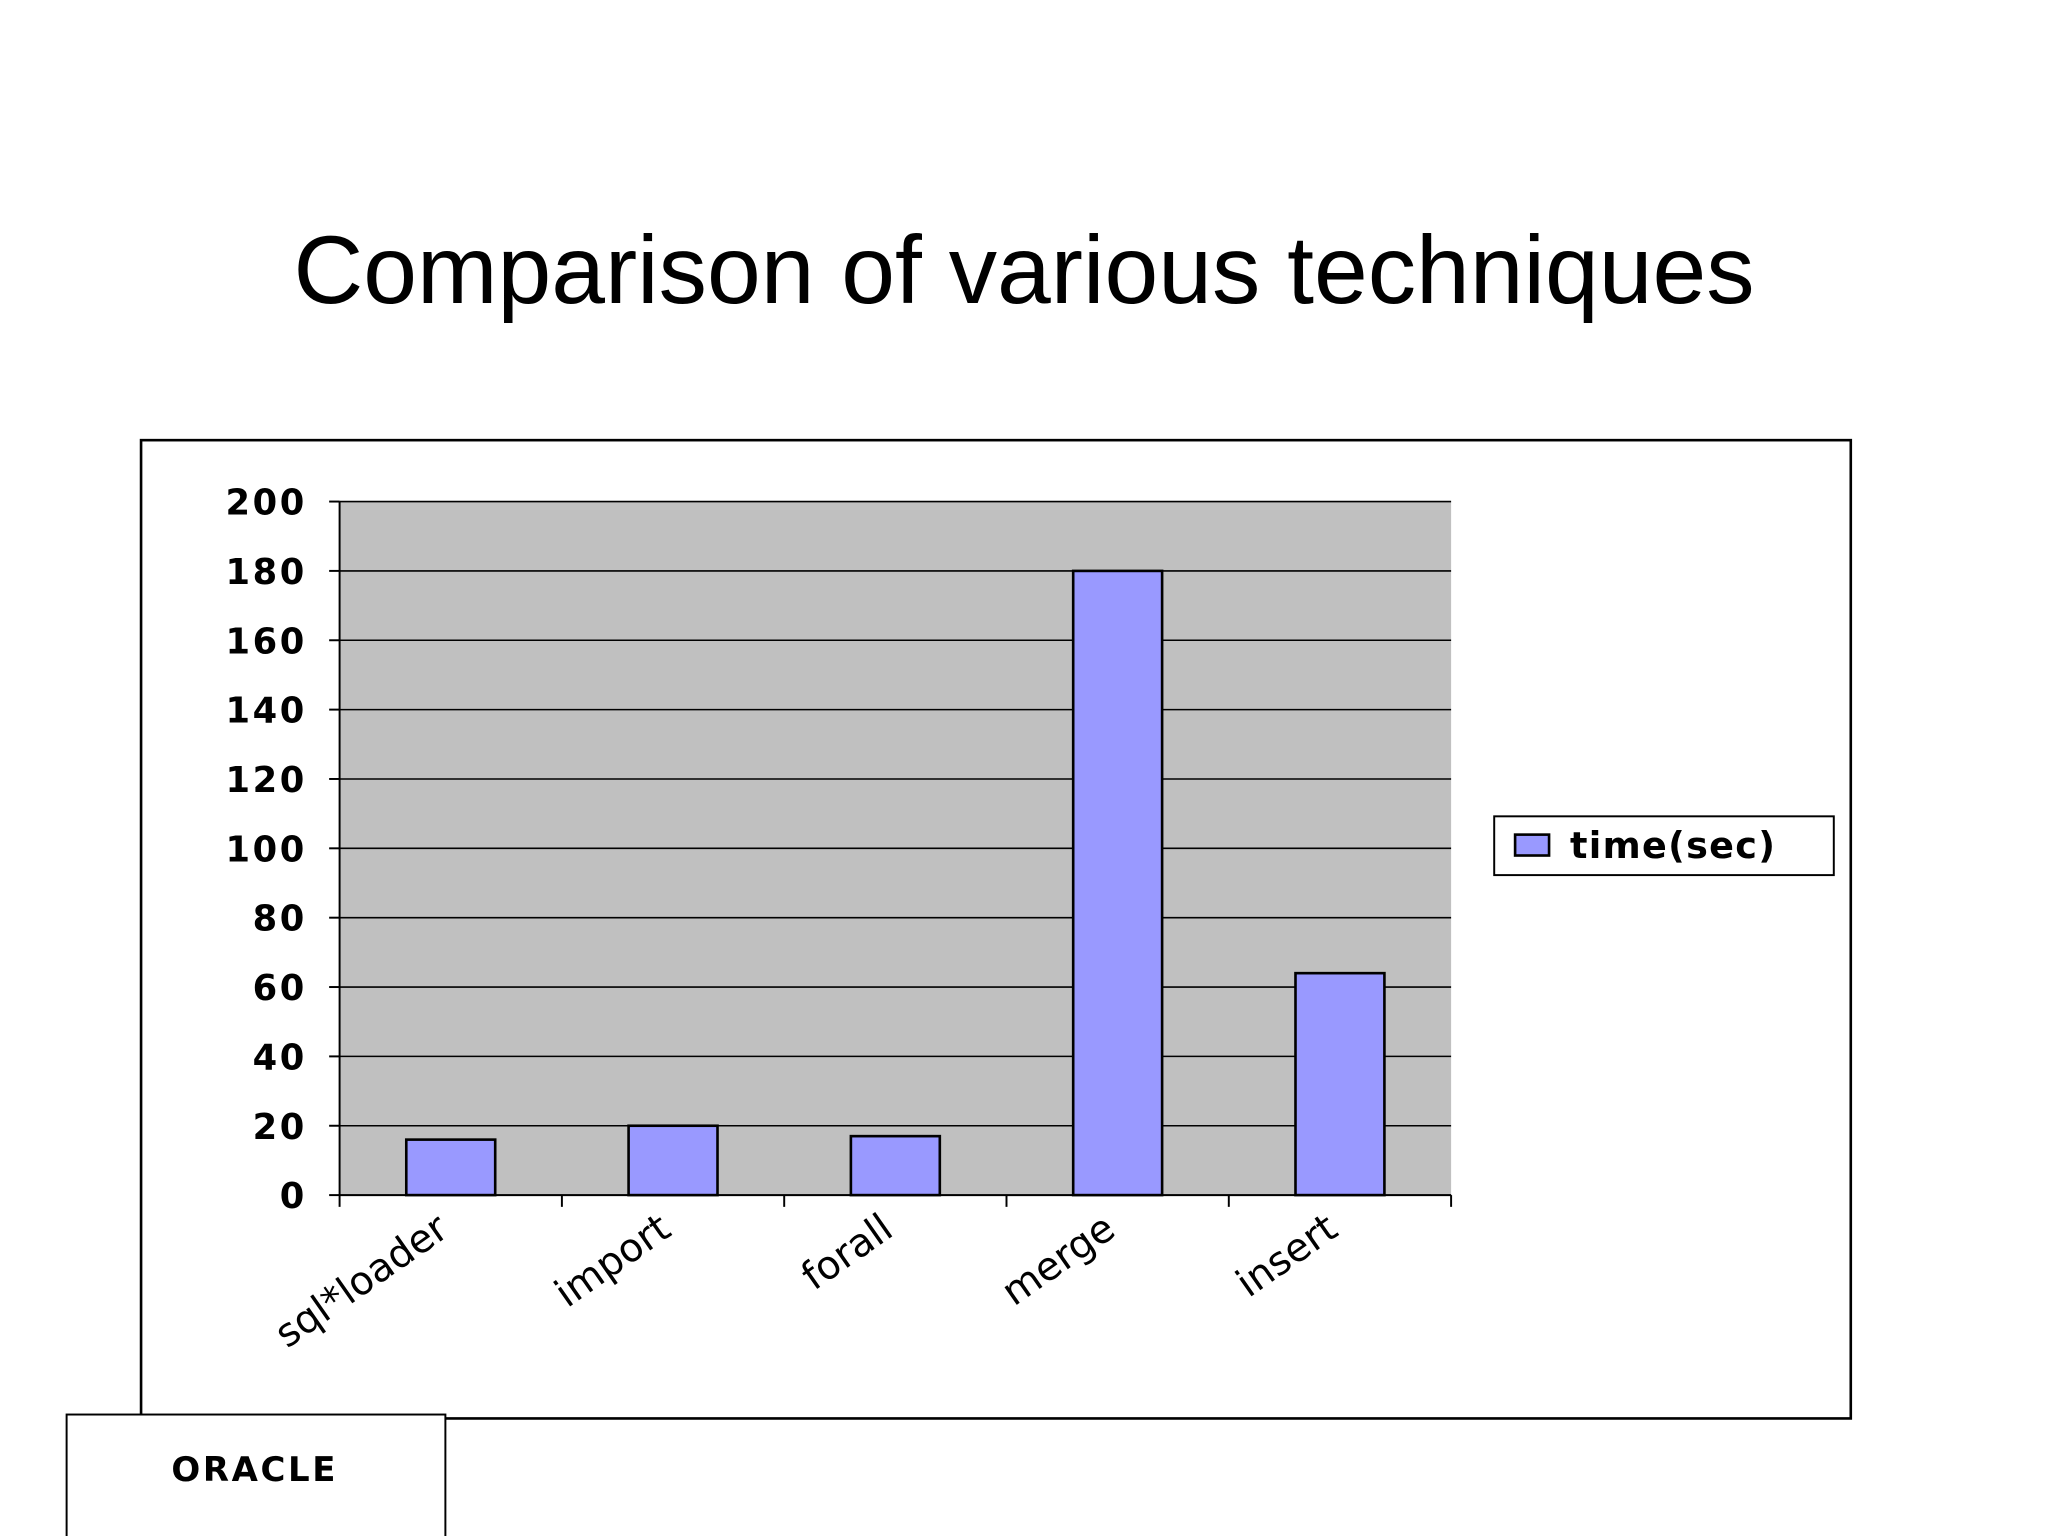 This screenshot has height=1536, width=2048. I want to click on y-tick-label: 180, so click(266, 572).